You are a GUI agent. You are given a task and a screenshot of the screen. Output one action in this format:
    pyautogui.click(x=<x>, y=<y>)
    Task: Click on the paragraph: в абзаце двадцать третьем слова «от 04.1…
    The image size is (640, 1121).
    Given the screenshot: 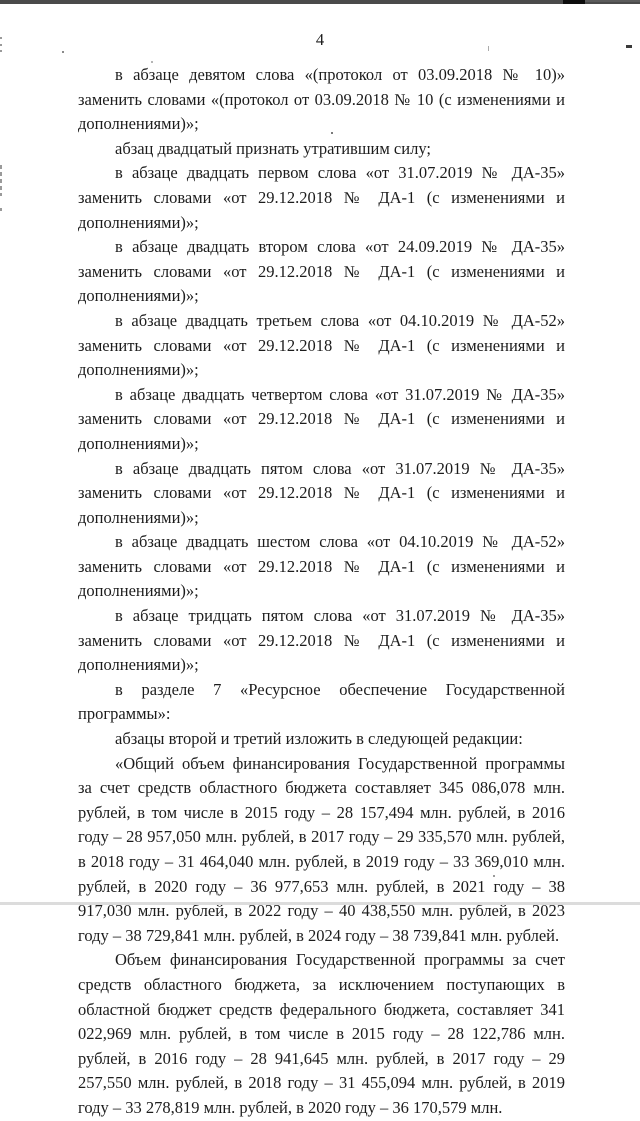 What is the action you would take?
    pyautogui.click(x=321, y=345)
    